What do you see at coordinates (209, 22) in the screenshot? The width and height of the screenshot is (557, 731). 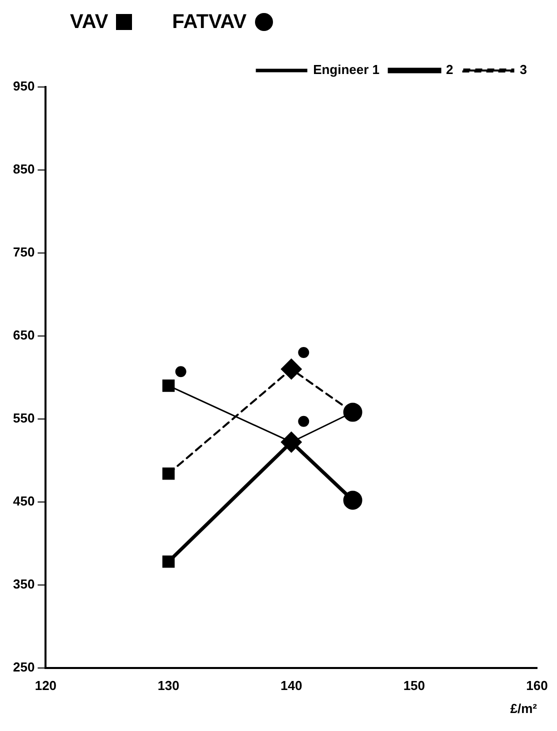 I see `text: FATVAV` at bounding box center [209, 22].